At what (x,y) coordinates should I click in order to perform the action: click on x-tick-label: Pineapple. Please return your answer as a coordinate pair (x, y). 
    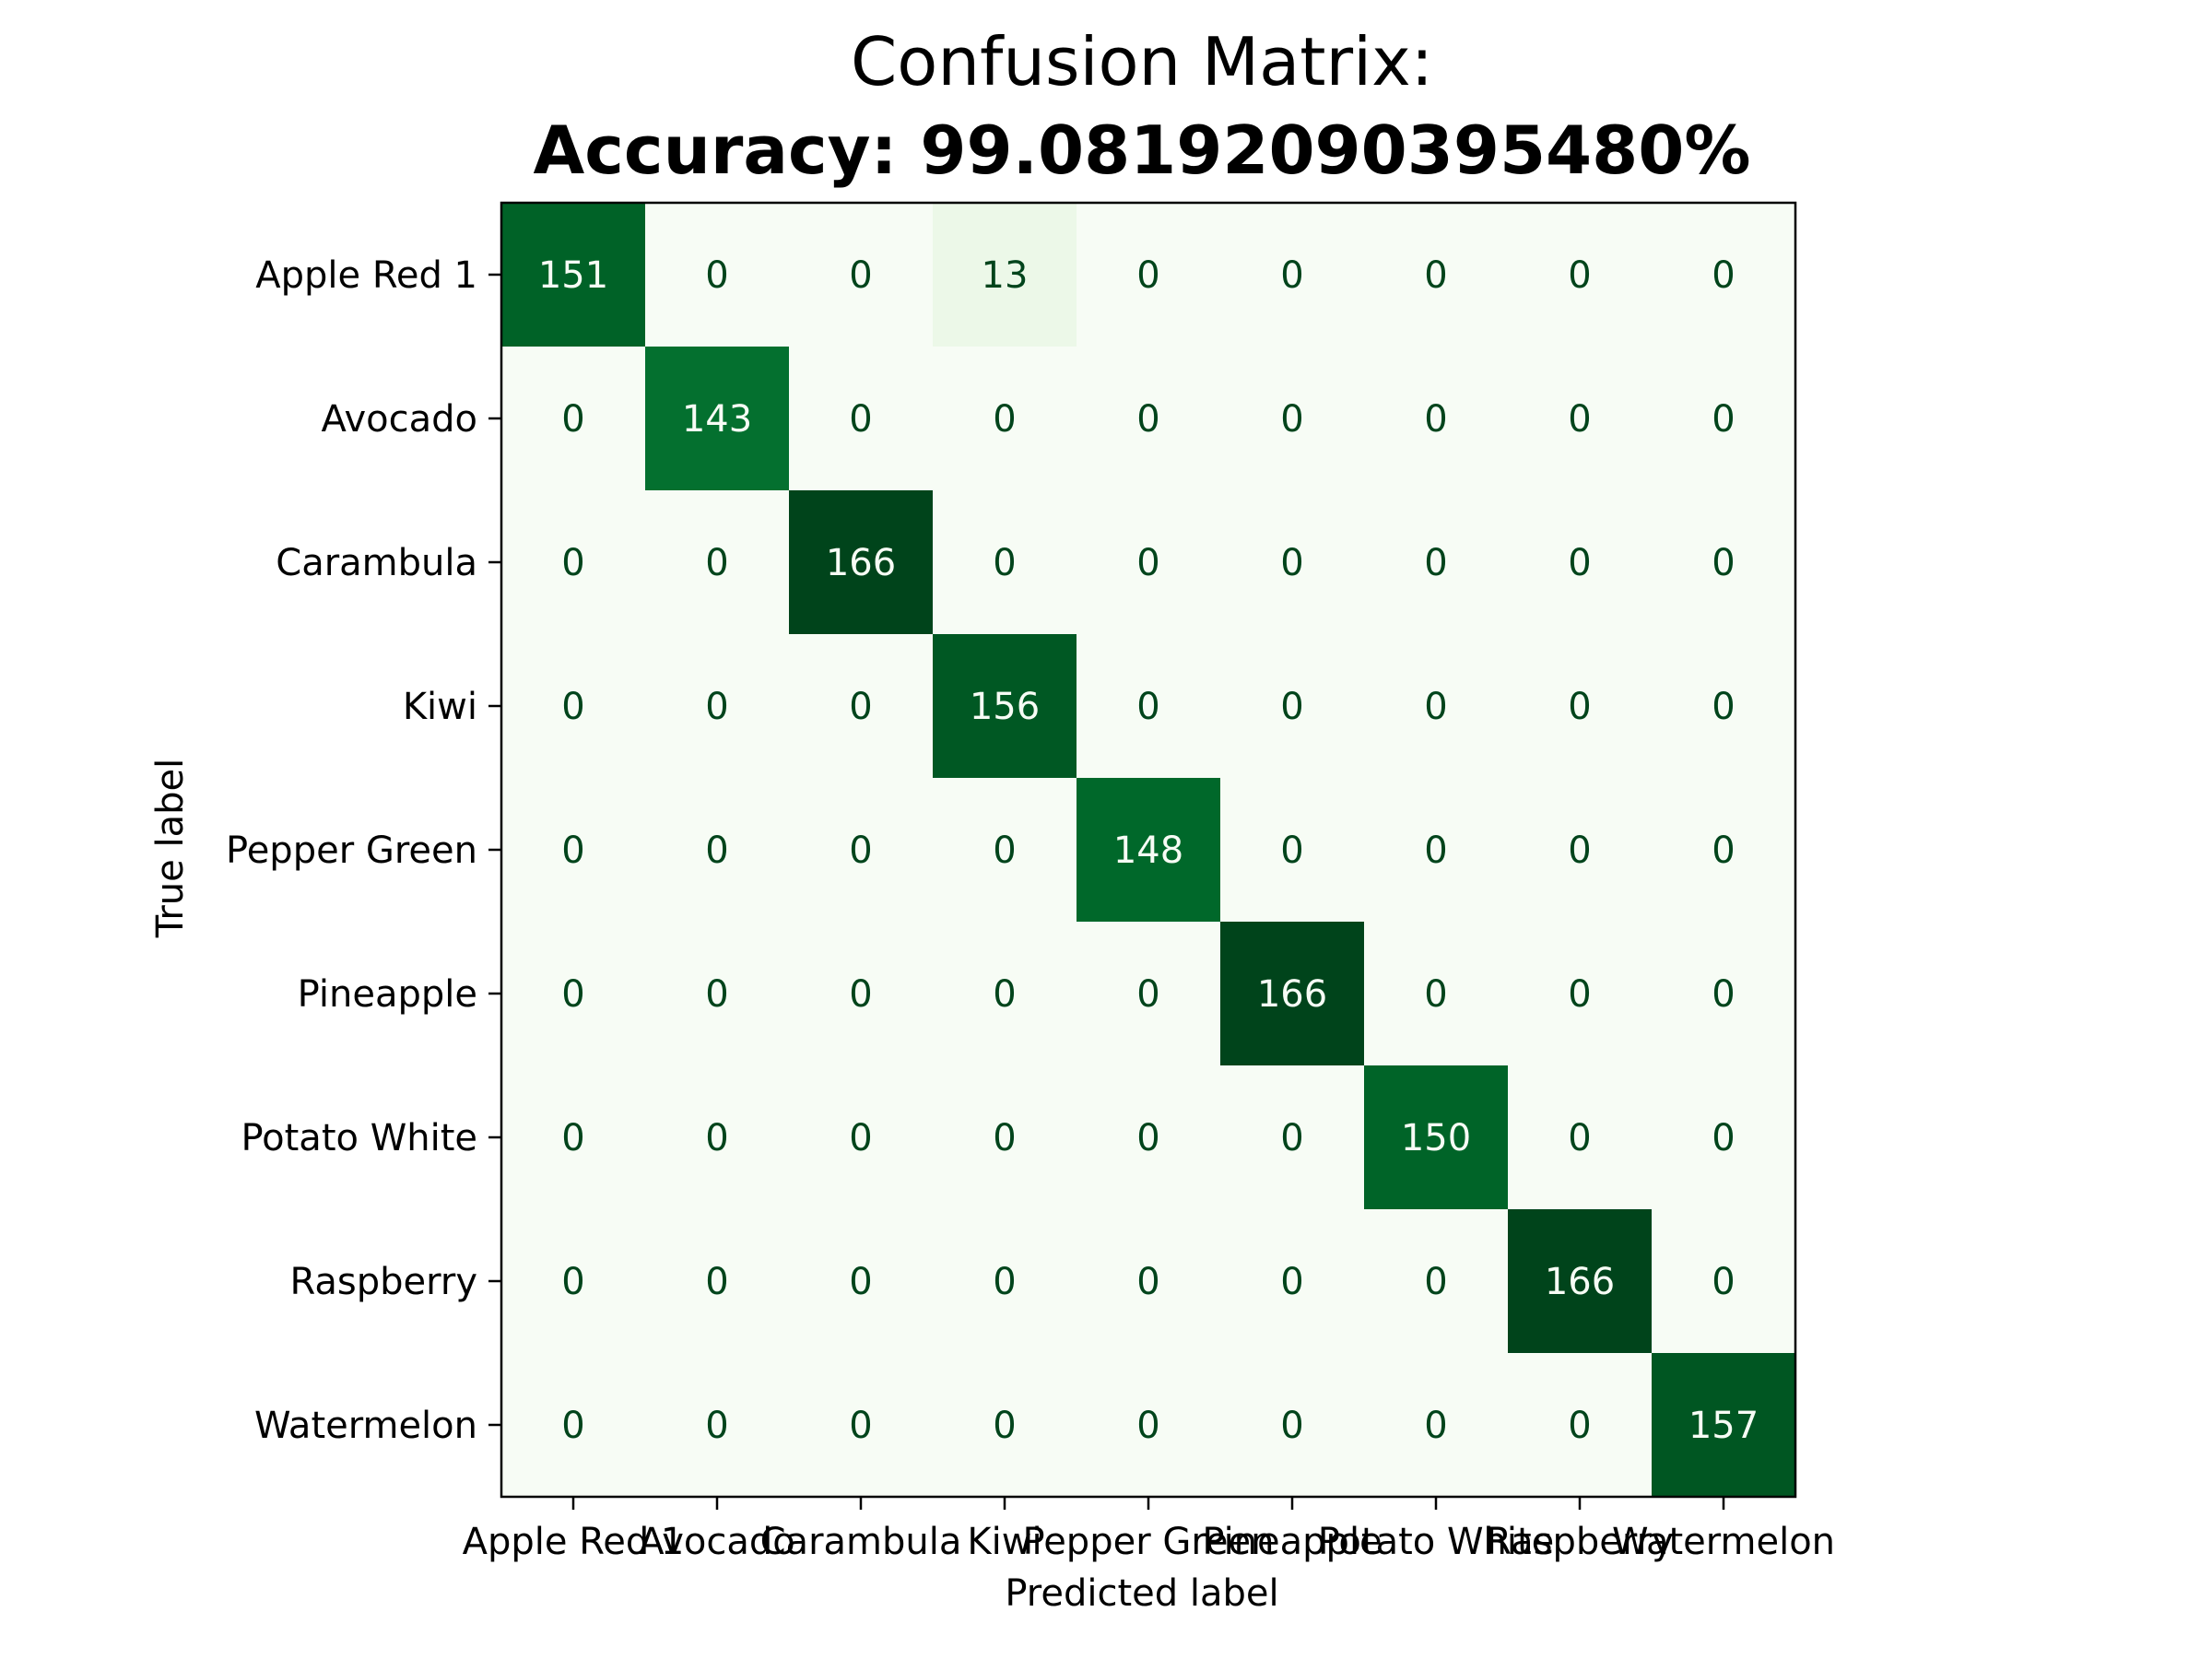
    Looking at the image, I should click on (1292, 1542).